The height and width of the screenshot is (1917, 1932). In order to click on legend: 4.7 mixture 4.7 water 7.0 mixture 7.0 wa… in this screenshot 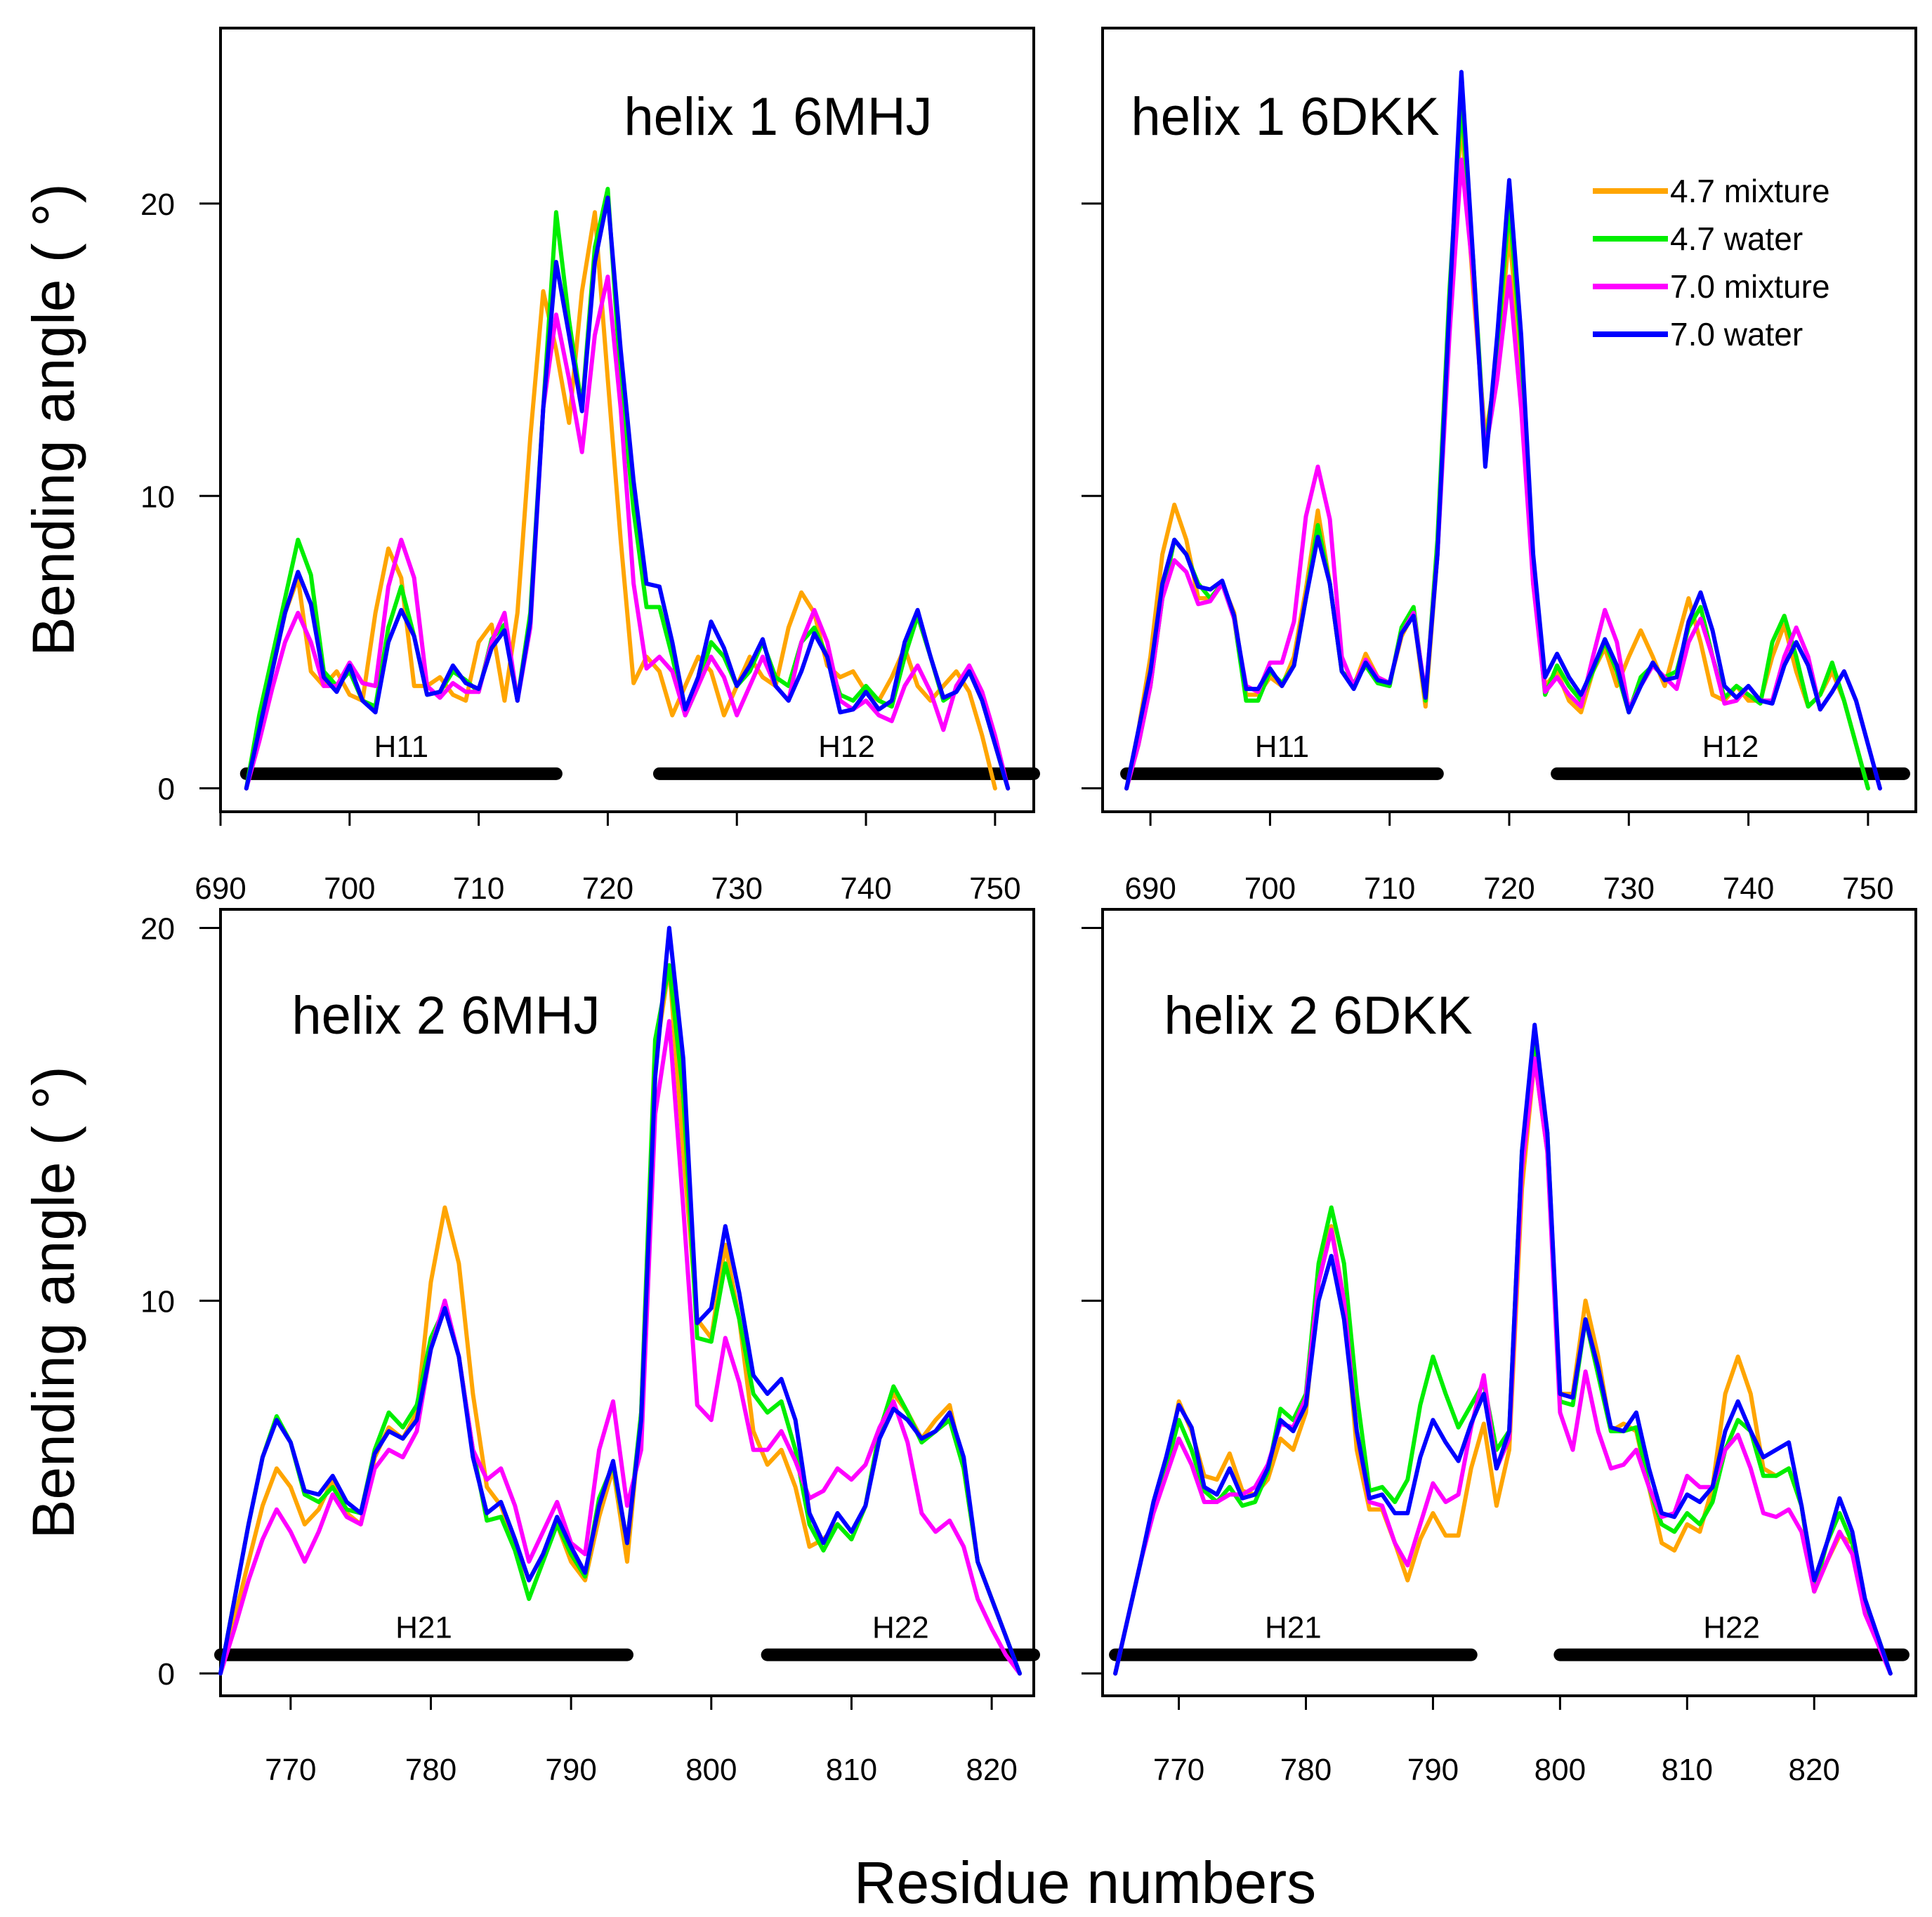, I will do `click(1711, 263)`.